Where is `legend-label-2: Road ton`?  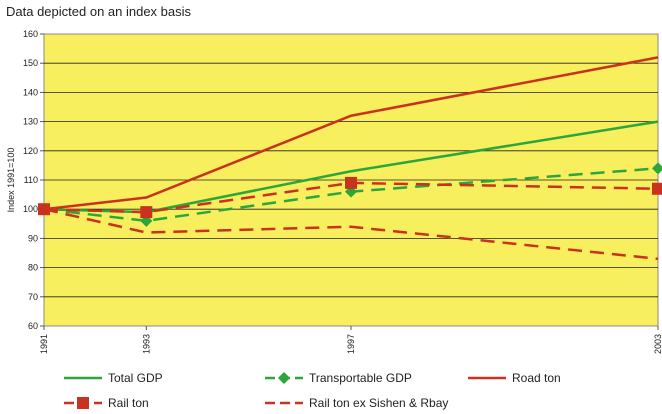
legend-label-2: Road ton is located at coordinates (536, 378).